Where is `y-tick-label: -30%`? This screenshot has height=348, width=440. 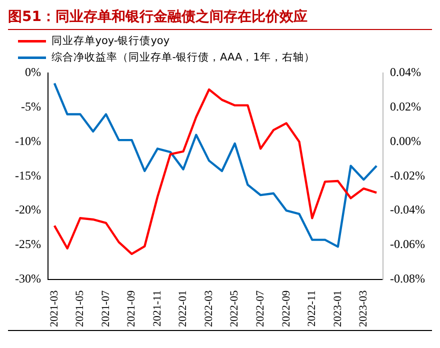 y-tick-label: -30% is located at coordinates (27, 278).